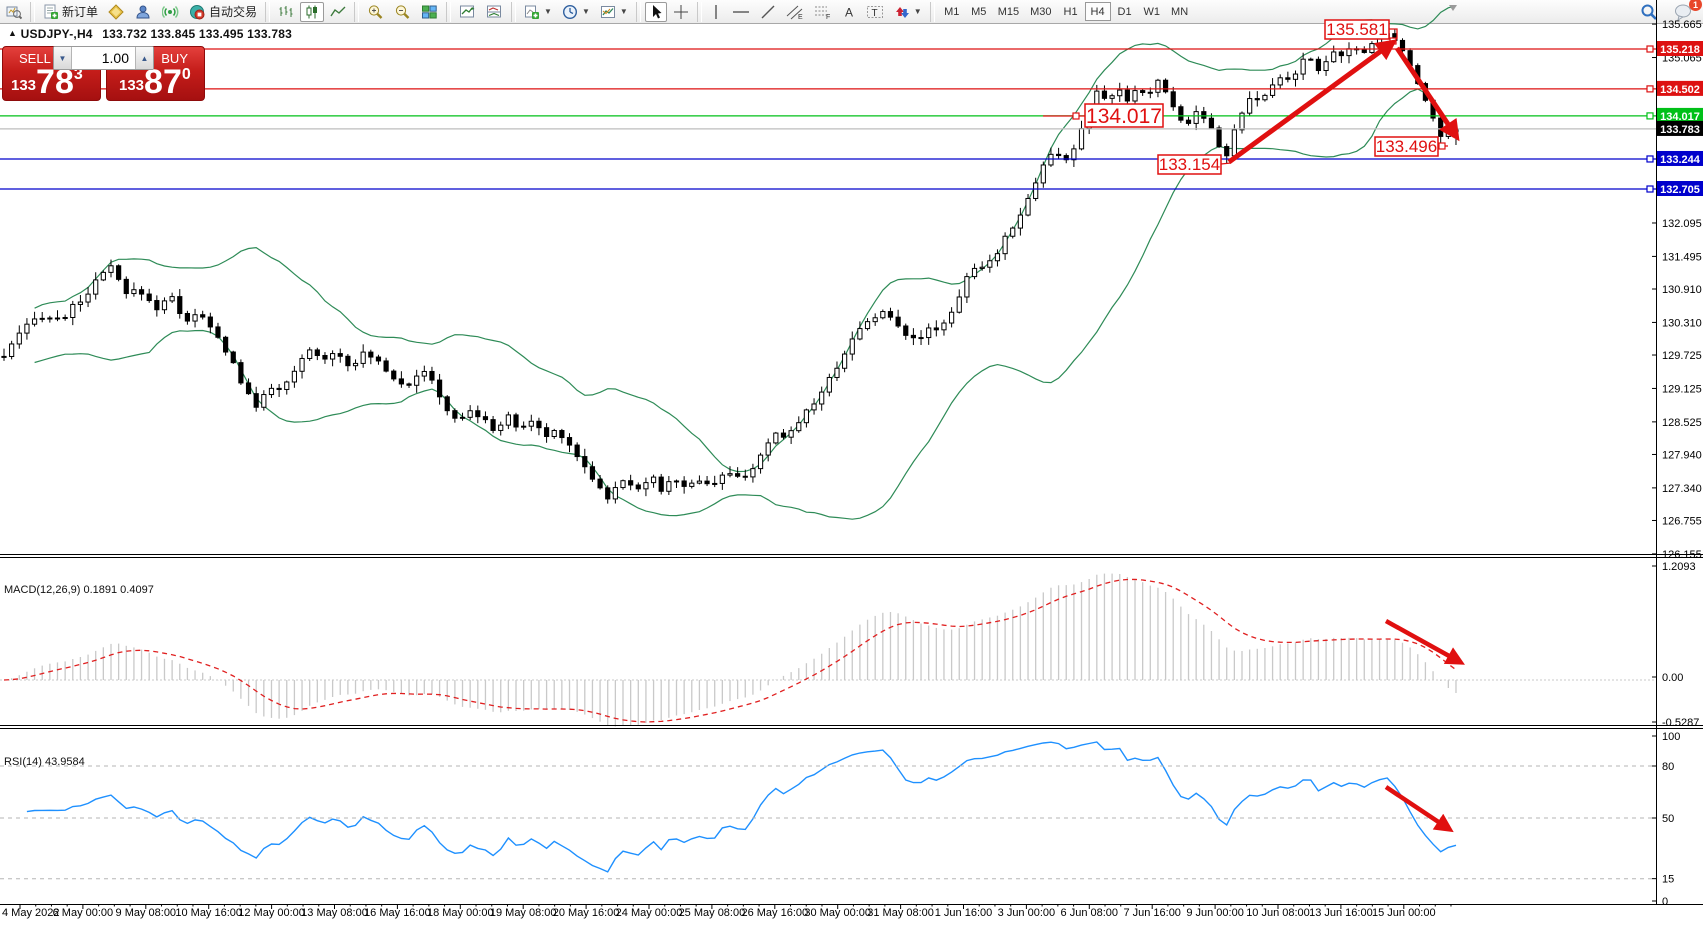 This screenshot has width=1703, height=943. I want to click on vertical-line-icon, so click(716, 12).